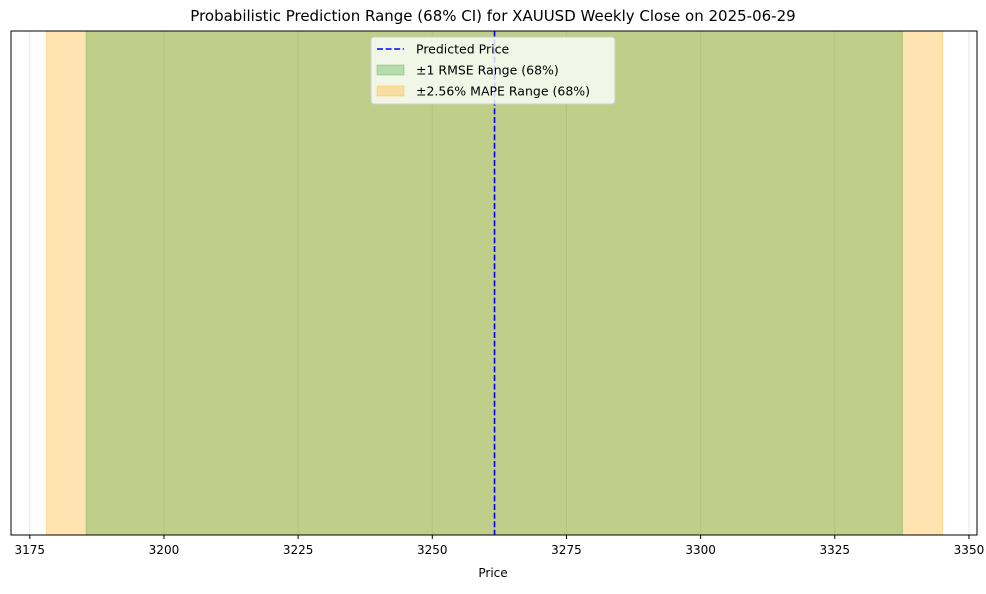 This screenshot has width=986, height=594. I want to click on x-tick-label: 3250, so click(432, 550).